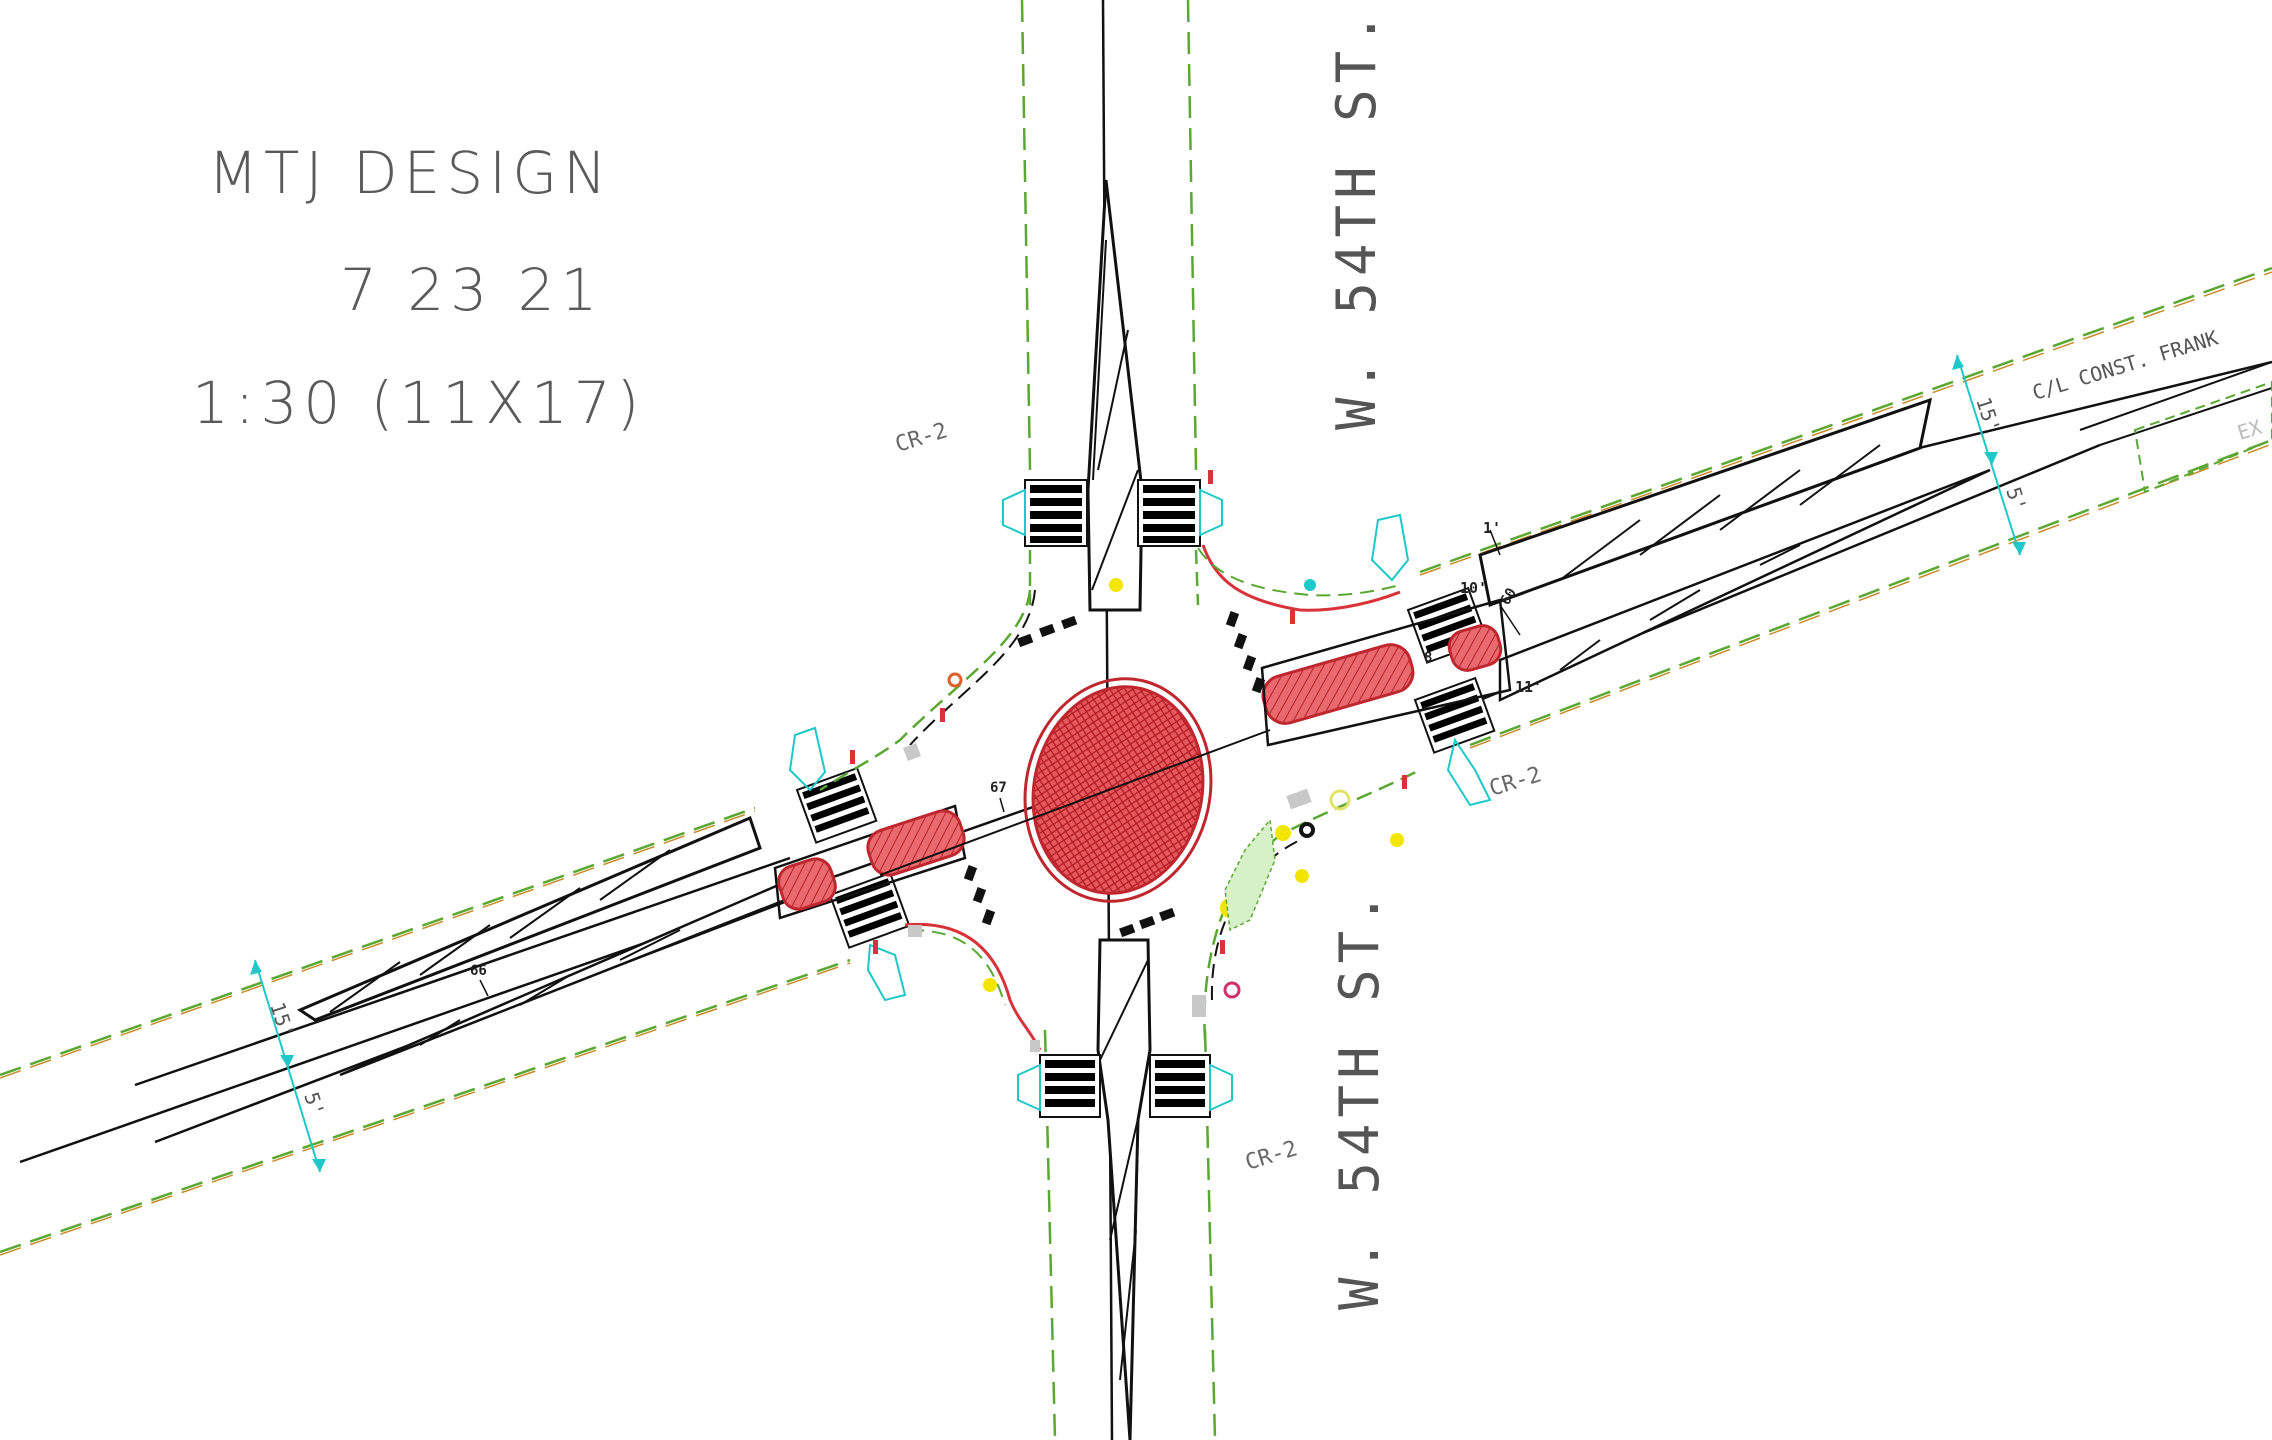 This screenshot has width=2272, height=1440. What do you see at coordinates (1310, 585) in the screenshot?
I see `sign-cyan-ne` at bounding box center [1310, 585].